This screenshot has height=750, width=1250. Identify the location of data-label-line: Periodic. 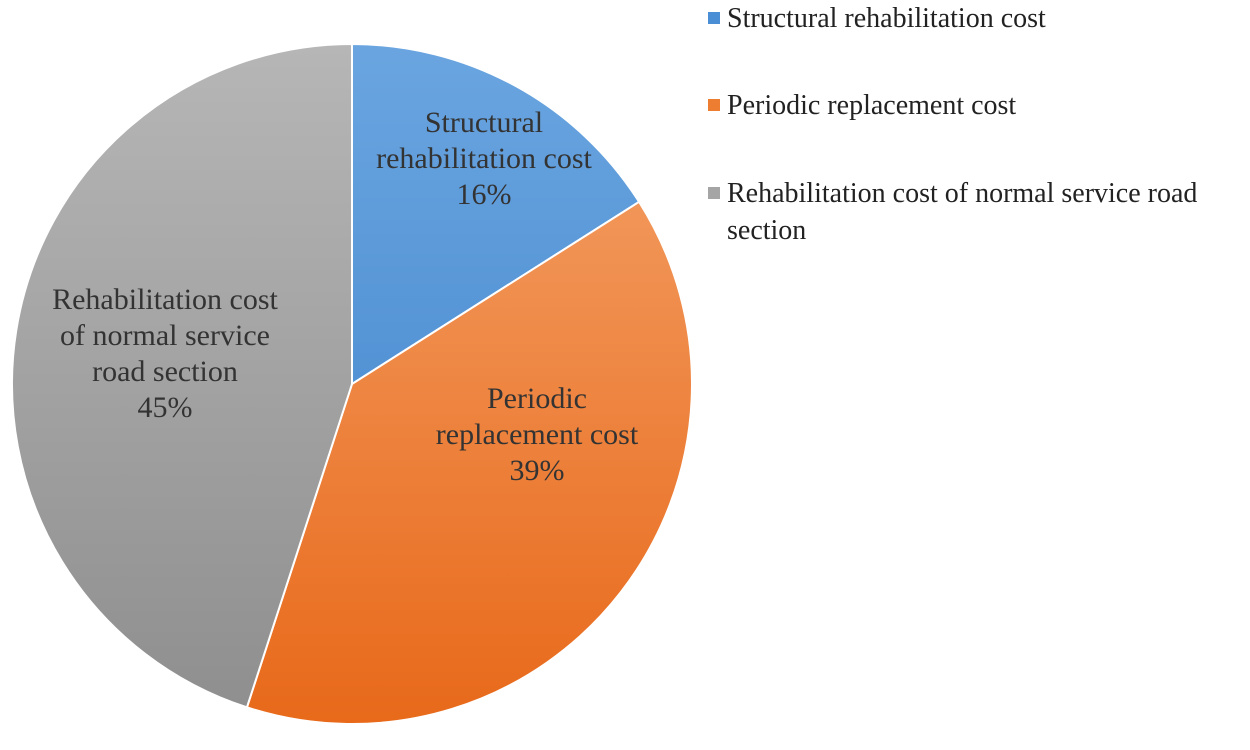
(537, 398).